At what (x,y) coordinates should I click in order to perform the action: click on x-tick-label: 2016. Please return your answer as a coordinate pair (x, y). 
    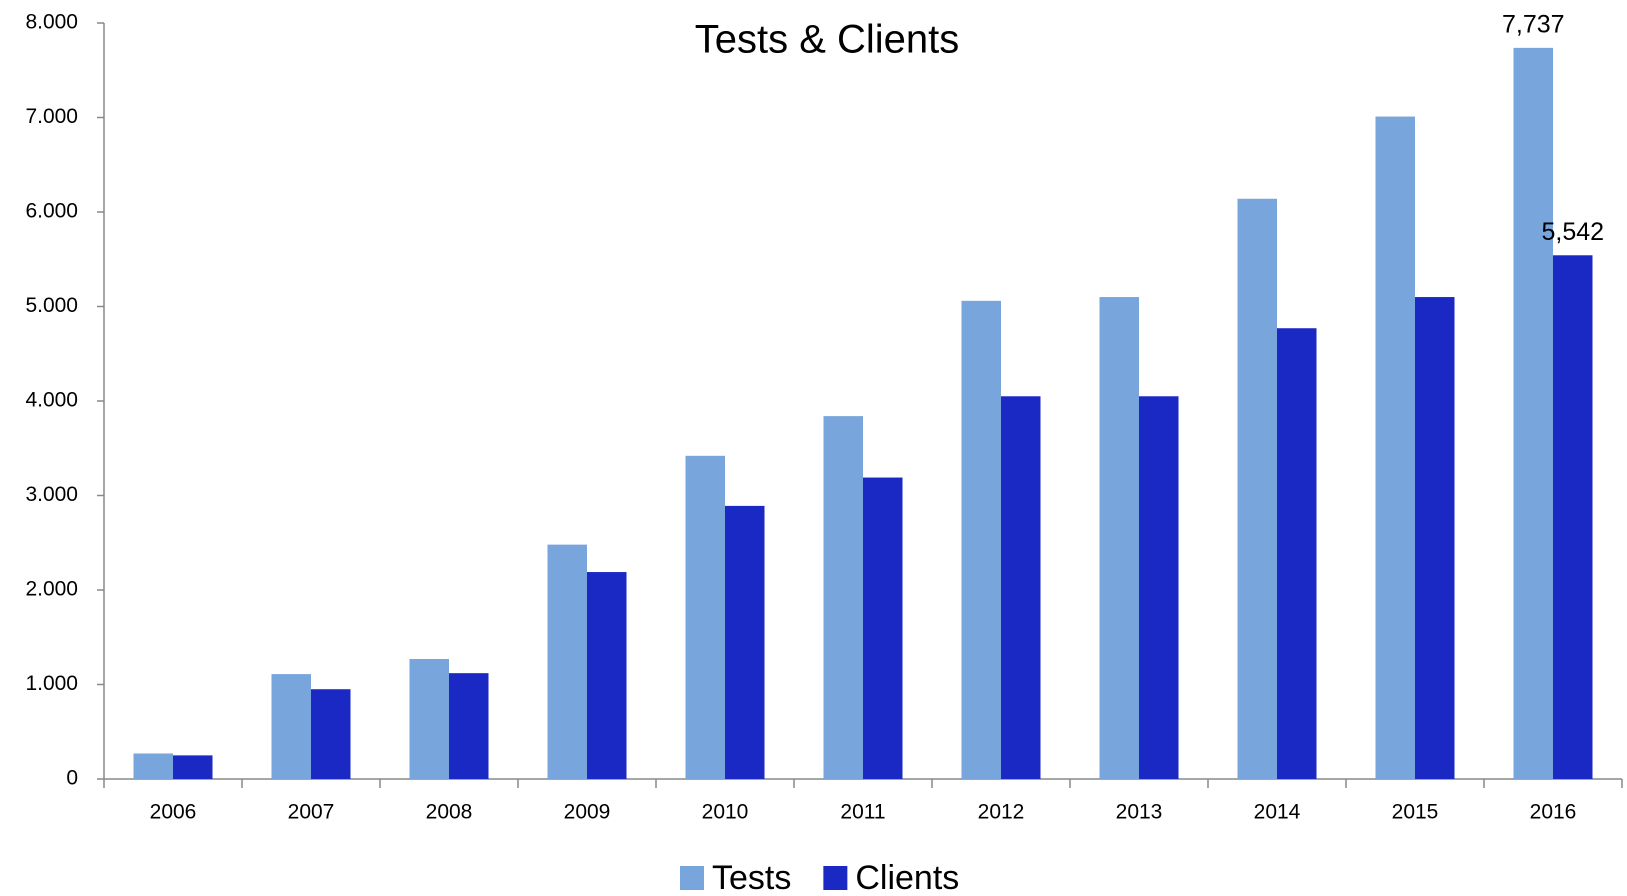
    Looking at the image, I should click on (1553, 812).